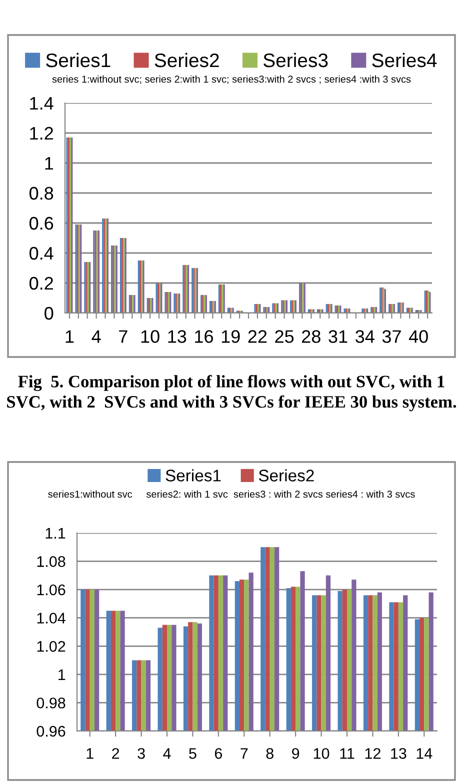  What do you see at coordinates (296, 753) in the screenshot?
I see `x-tick-label: 9` at bounding box center [296, 753].